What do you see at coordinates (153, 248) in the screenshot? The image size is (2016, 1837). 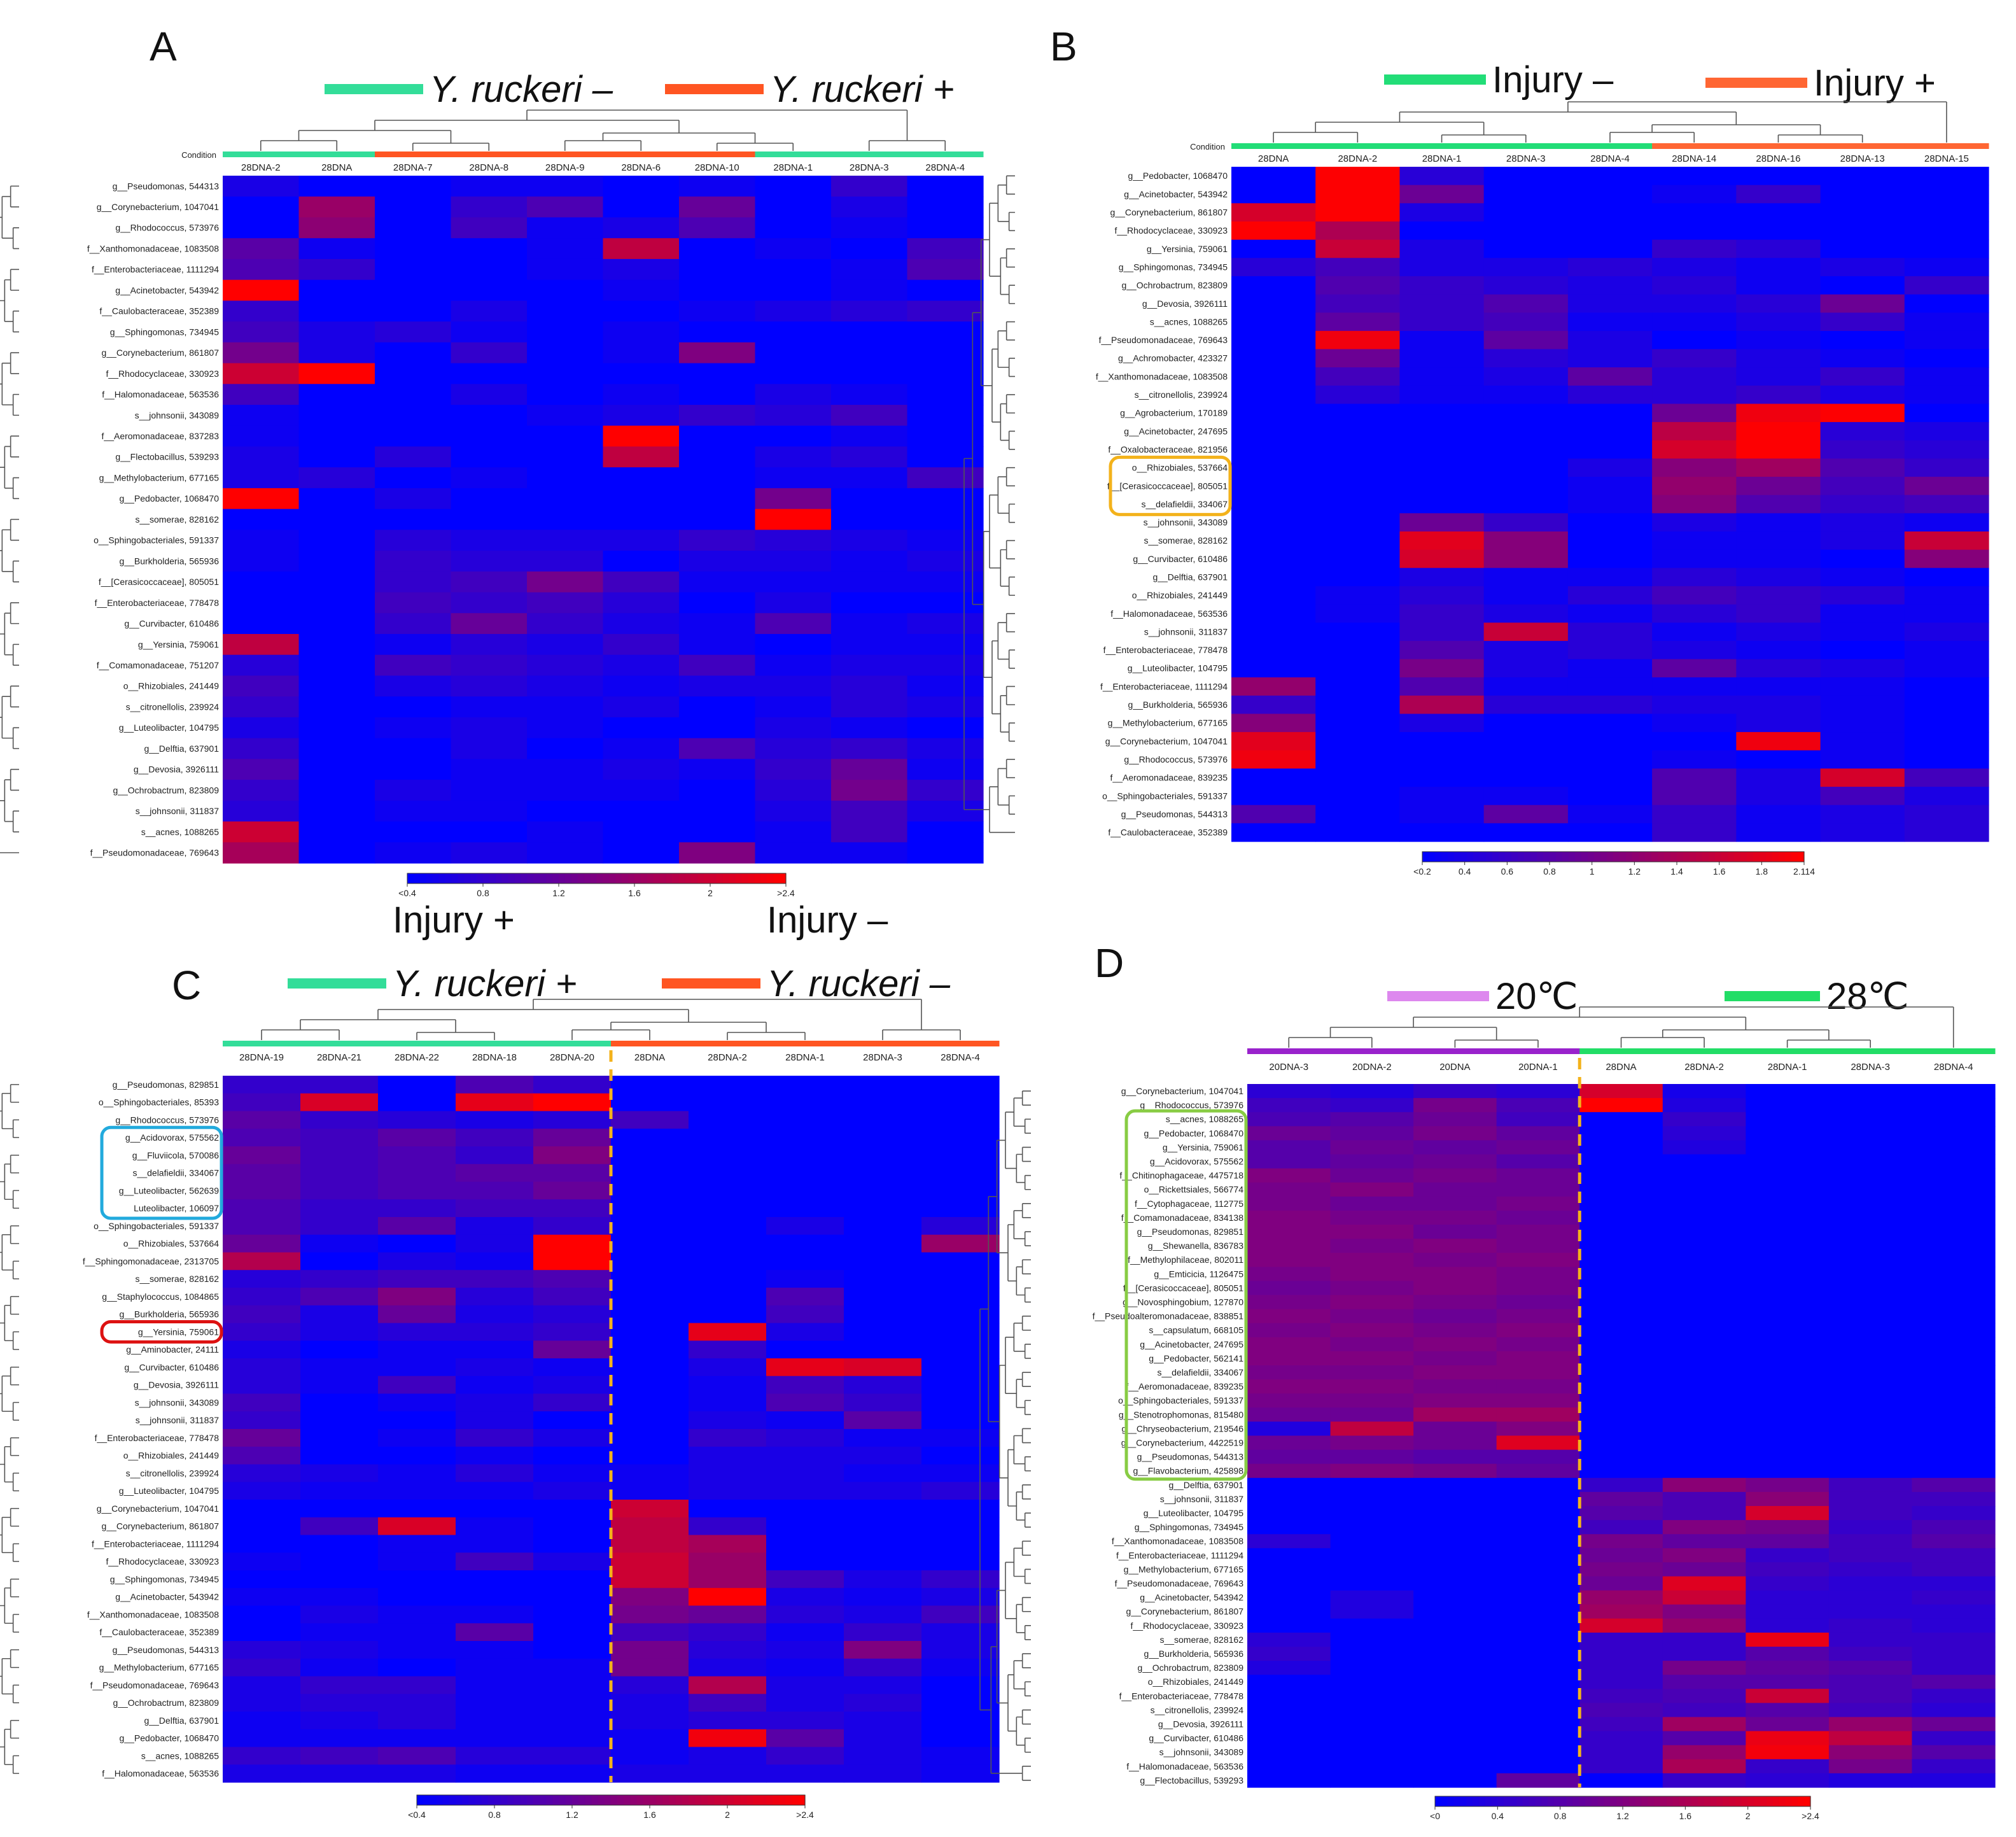 I see `row-label: f__Xanthomonadaceae, 1083508` at bounding box center [153, 248].